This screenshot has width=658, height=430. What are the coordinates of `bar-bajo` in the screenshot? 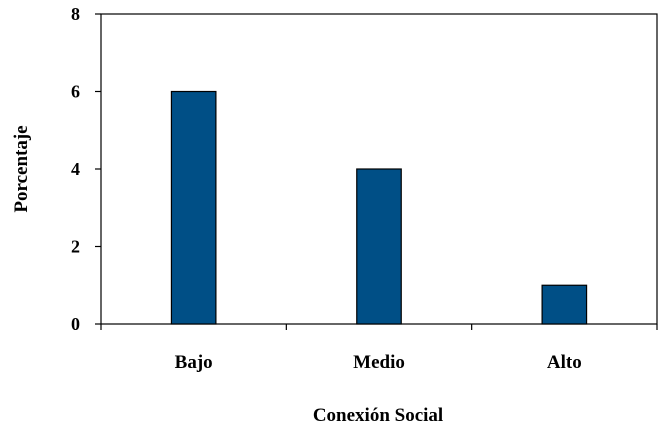 It's located at (193, 207).